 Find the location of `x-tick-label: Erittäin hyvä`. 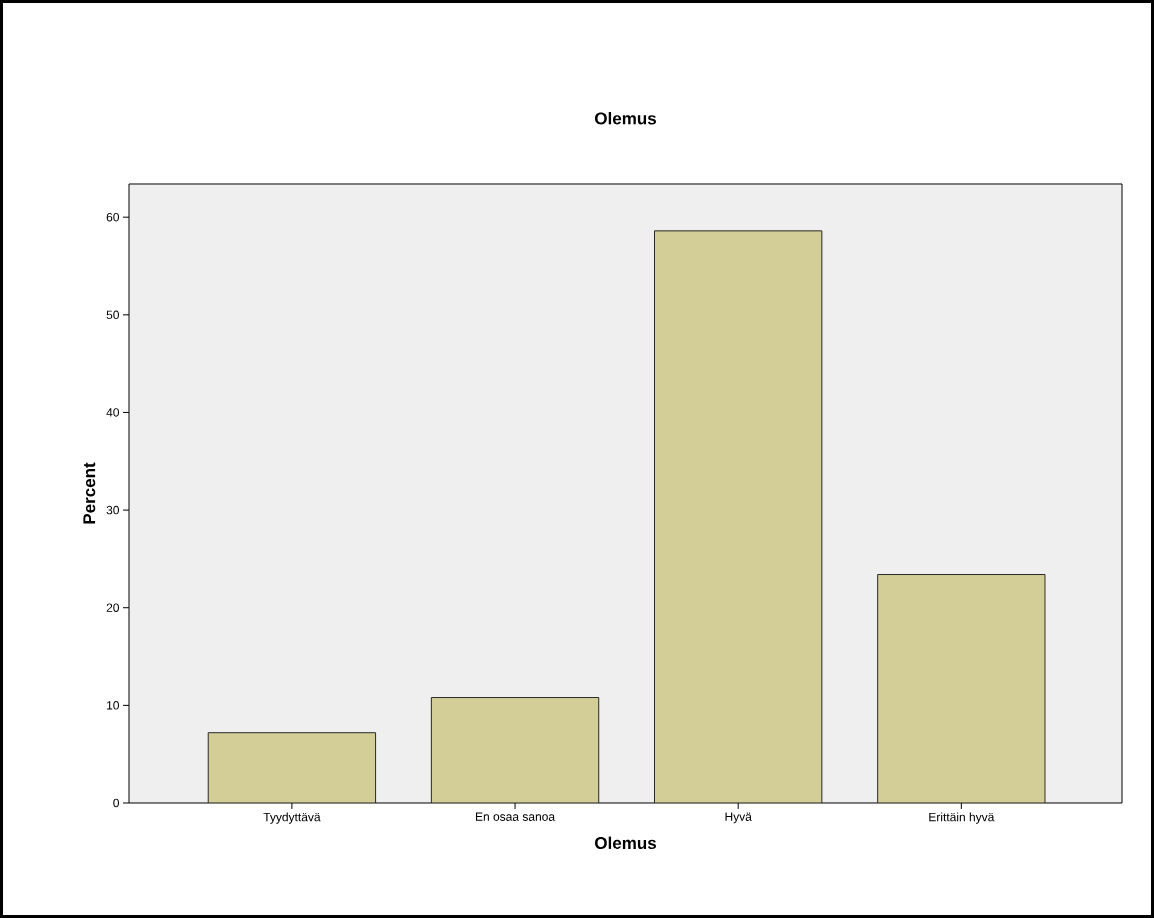

x-tick-label: Erittäin hyvä is located at coordinates (962, 818).